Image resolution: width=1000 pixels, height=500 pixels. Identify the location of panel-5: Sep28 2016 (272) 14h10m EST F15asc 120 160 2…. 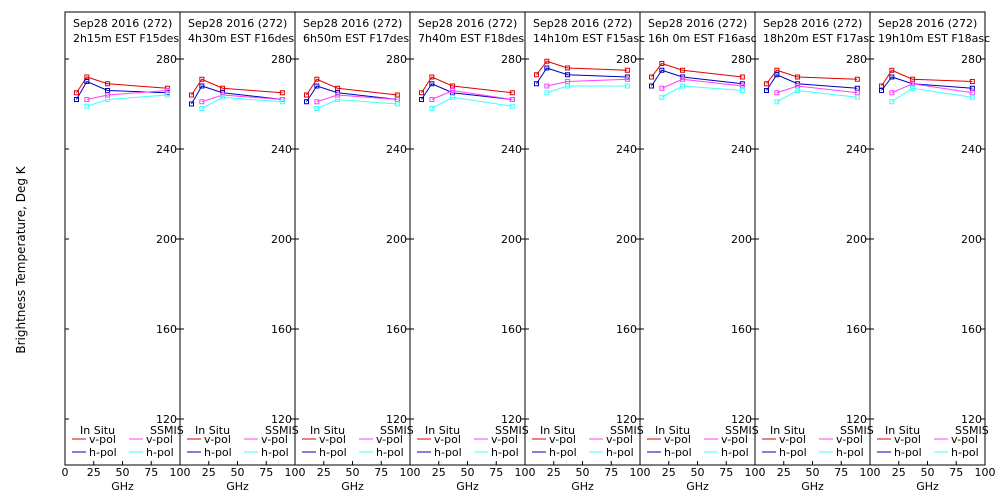
(587, 252).